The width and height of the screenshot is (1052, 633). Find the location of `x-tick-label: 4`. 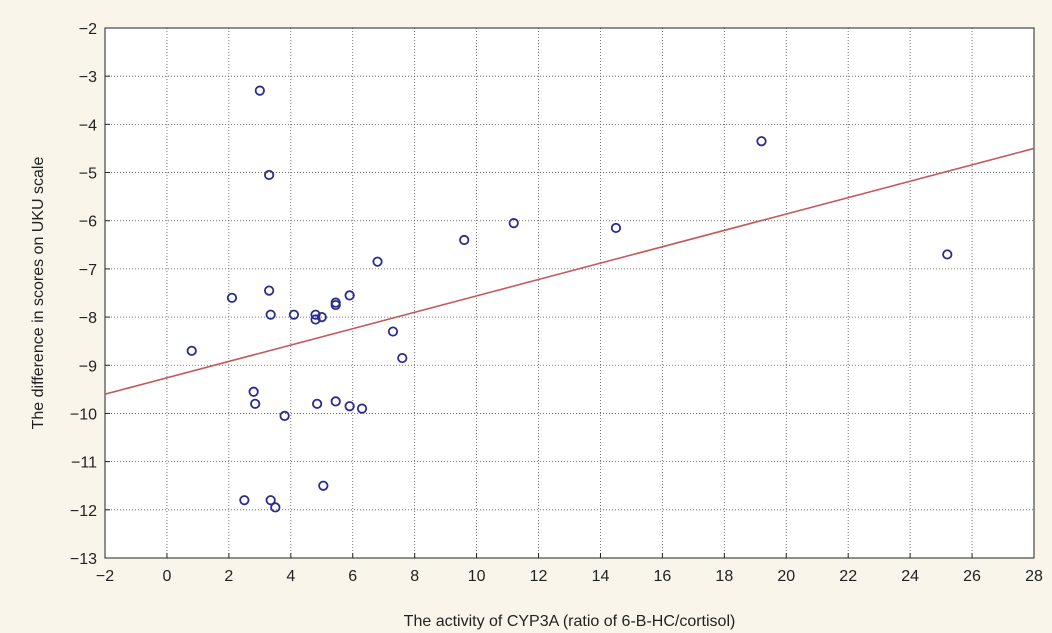

x-tick-label: 4 is located at coordinates (290, 576).